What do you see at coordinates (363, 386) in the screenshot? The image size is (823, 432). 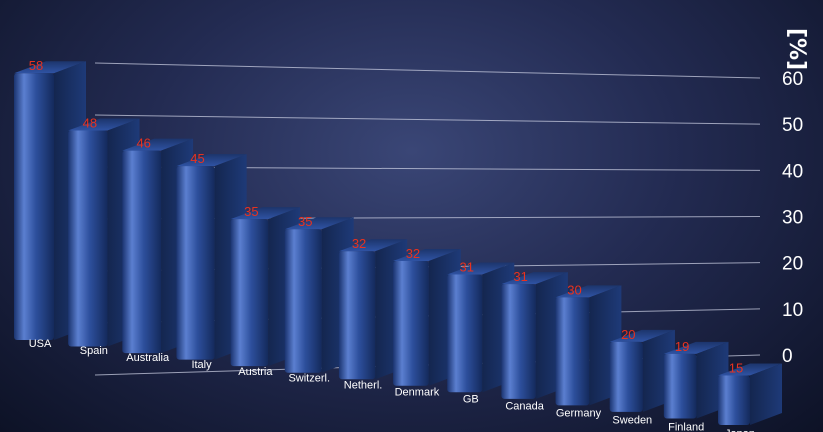 I see `category-label: Netherl.` at bounding box center [363, 386].